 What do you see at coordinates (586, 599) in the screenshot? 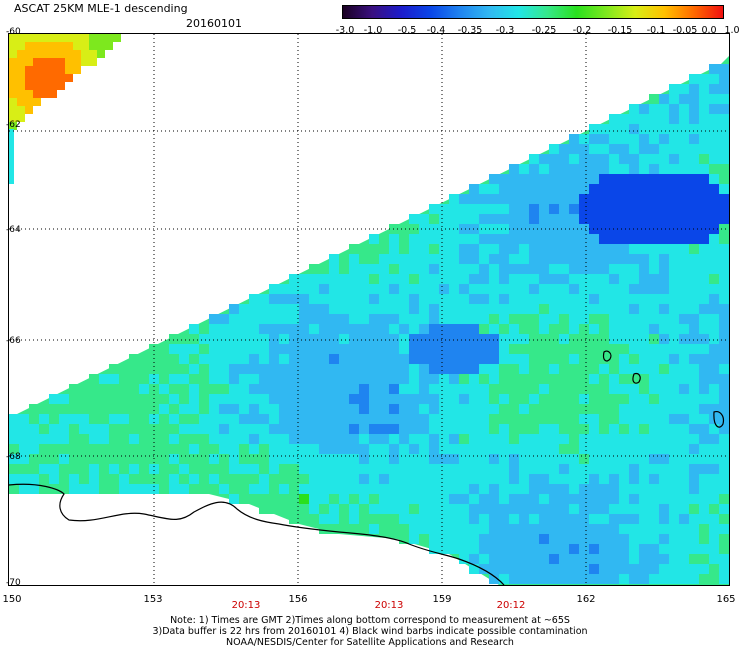
I see `longitude-label: 162` at bounding box center [586, 599].